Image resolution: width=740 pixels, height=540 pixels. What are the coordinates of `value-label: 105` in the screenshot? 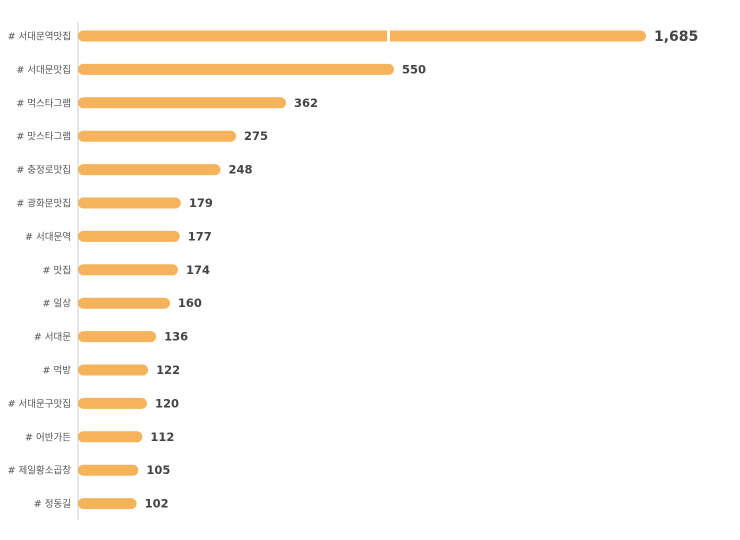 It's located at (158, 470).